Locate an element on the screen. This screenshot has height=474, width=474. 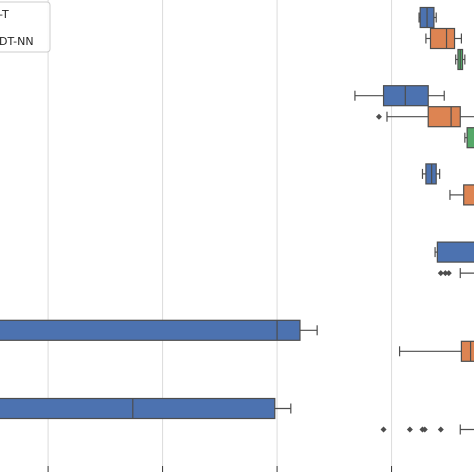
legend-frame is located at coordinates (25, 27).